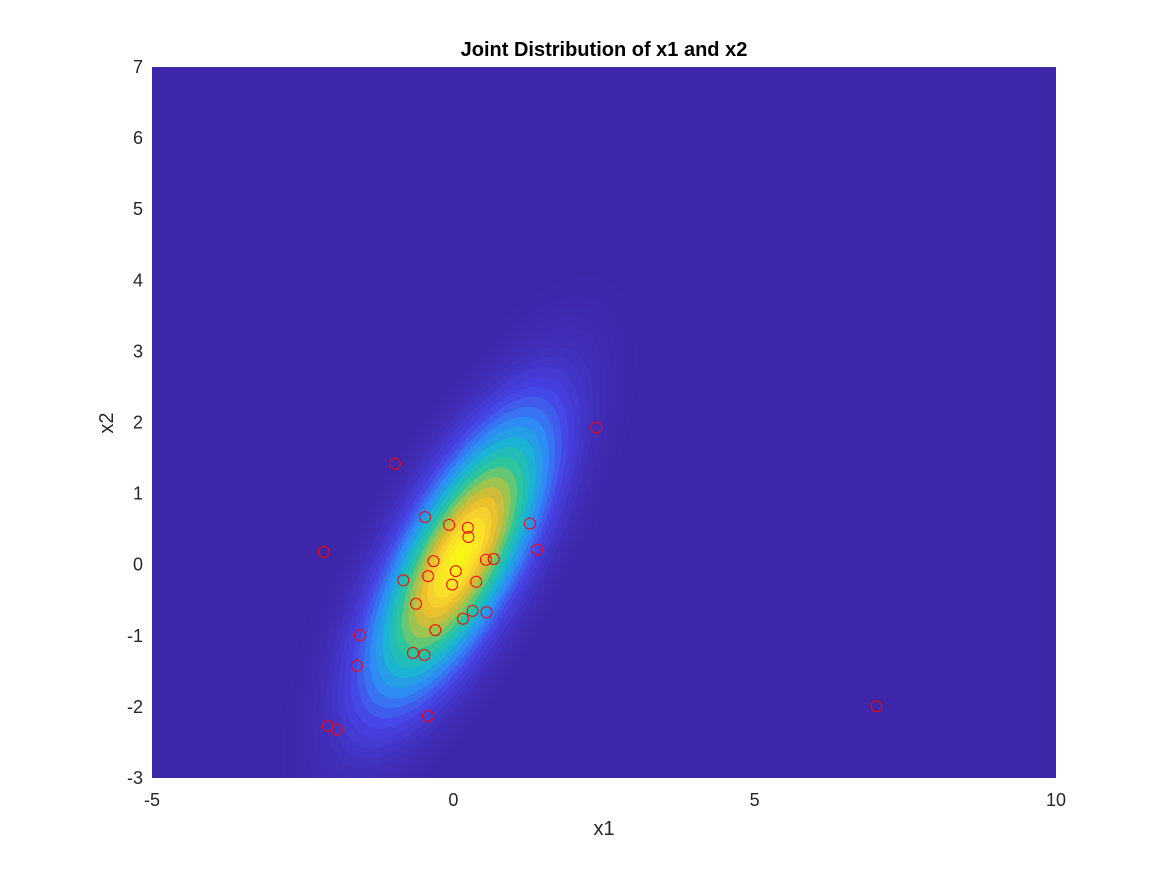  What do you see at coordinates (138, 67) in the screenshot?
I see `y-tick-label: 7` at bounding box center [138, 67].